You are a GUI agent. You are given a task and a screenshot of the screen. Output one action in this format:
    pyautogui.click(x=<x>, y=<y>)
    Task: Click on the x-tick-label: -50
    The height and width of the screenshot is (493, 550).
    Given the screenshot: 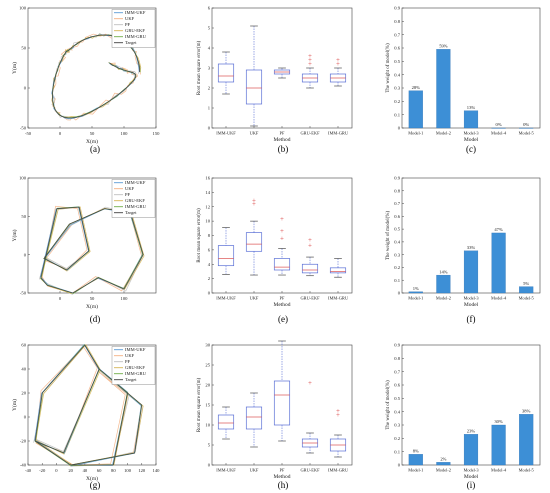 What is the action you would take?
    pyautogui.click(x=28, y=133)
    